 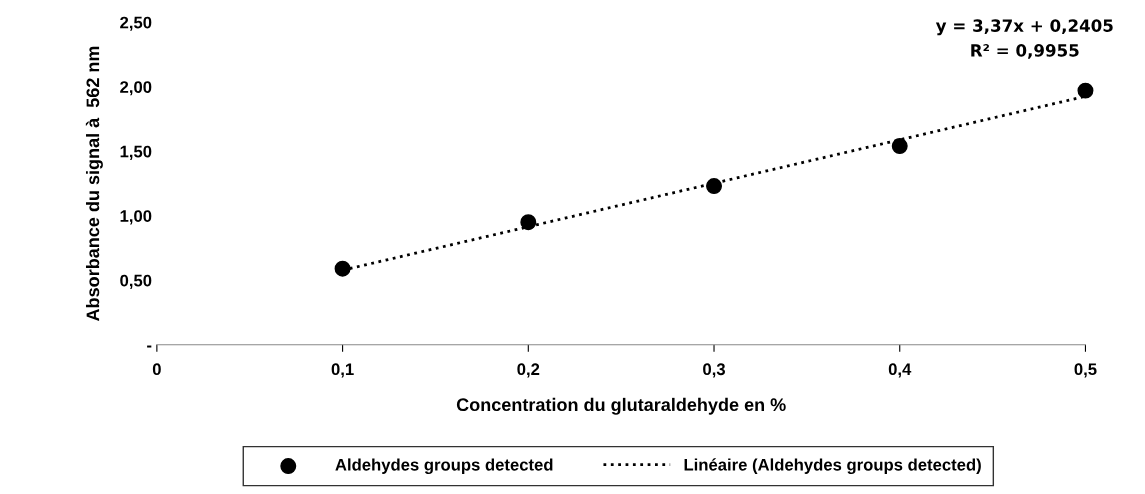 What do you see at coordinates (136, 152) in the screenshot?
I see `y-tick-label: 1,50` at bounding box center [136, 152].